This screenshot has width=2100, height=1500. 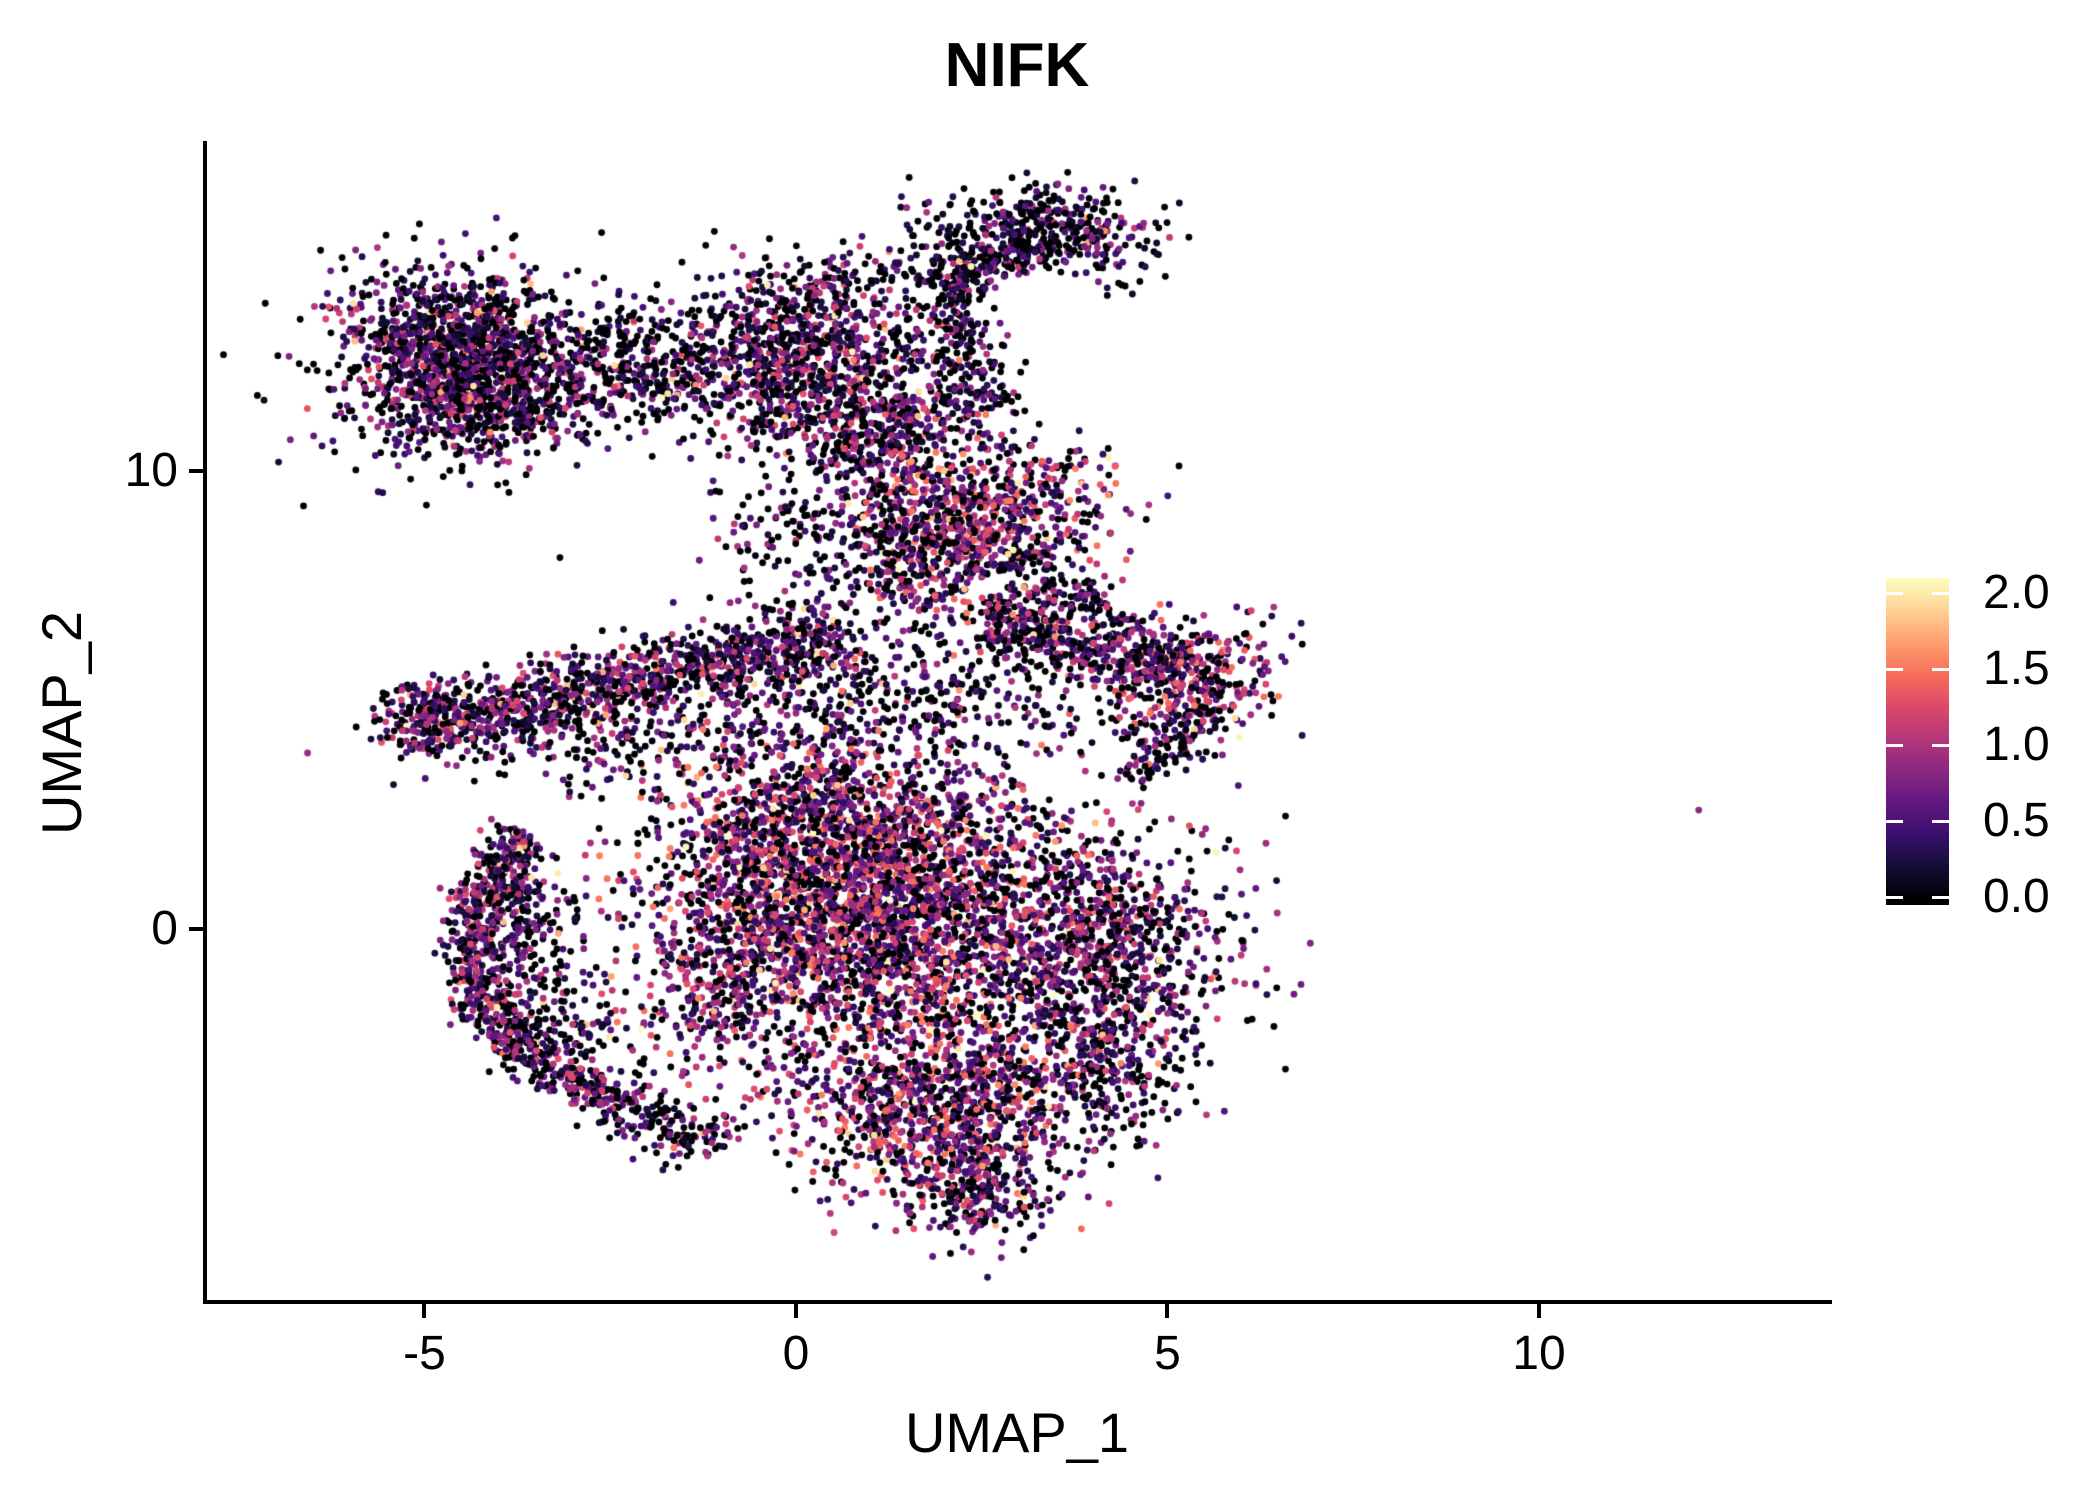 What do you see at coordinates (2016, 592) in the screenshot?
I see `colorbar-tick-label: 2.0` at bounding box center [2016, 592].